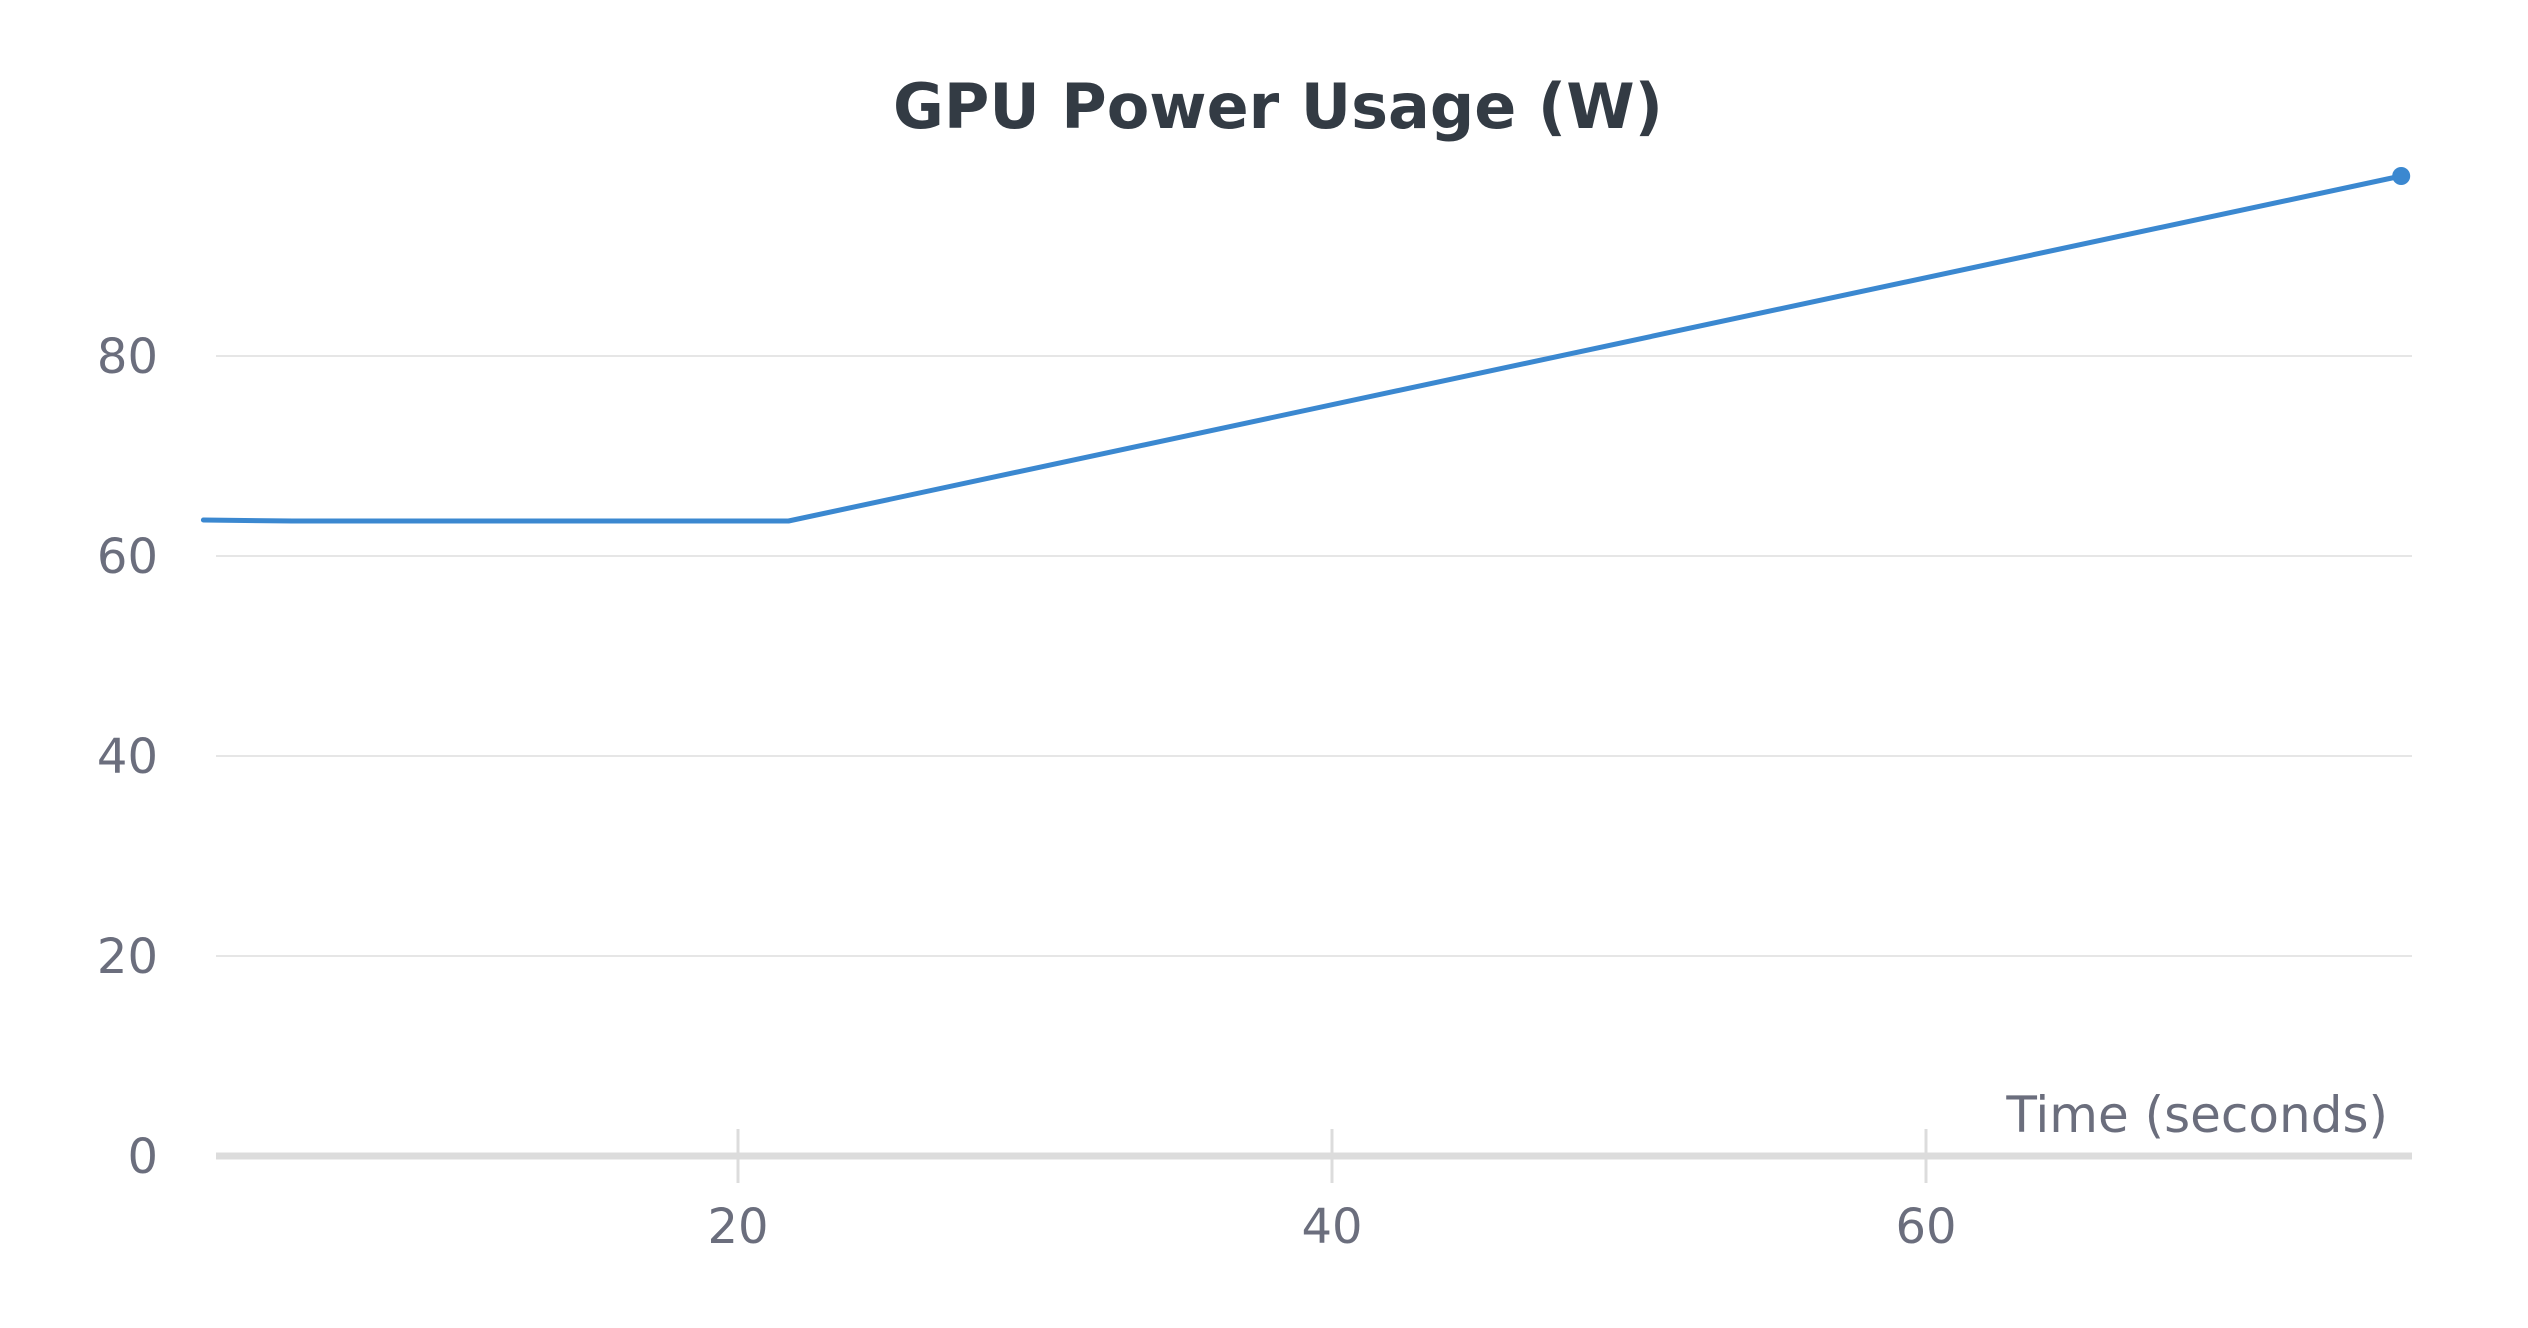 This screenshot has height=1328, width=2528. Describe the element at coordinates (1331, 1227) in the screenshot. I see `x-tick-label: 40` at that location.